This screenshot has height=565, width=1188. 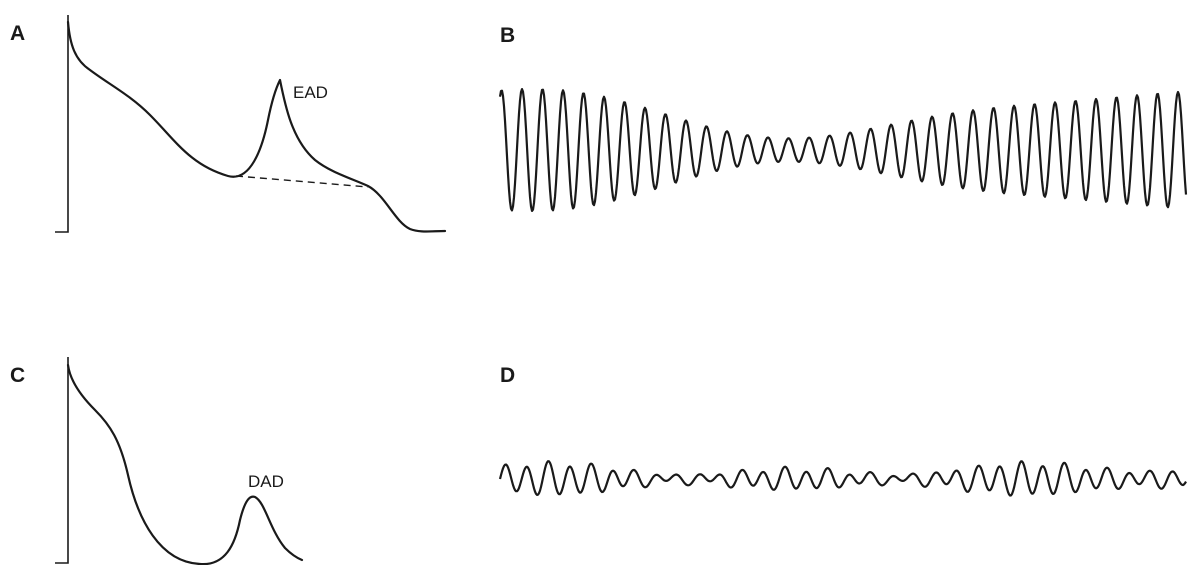 I want to click on panel-d-low-amplitude-ecg-trace, so click(x=842, y=478).